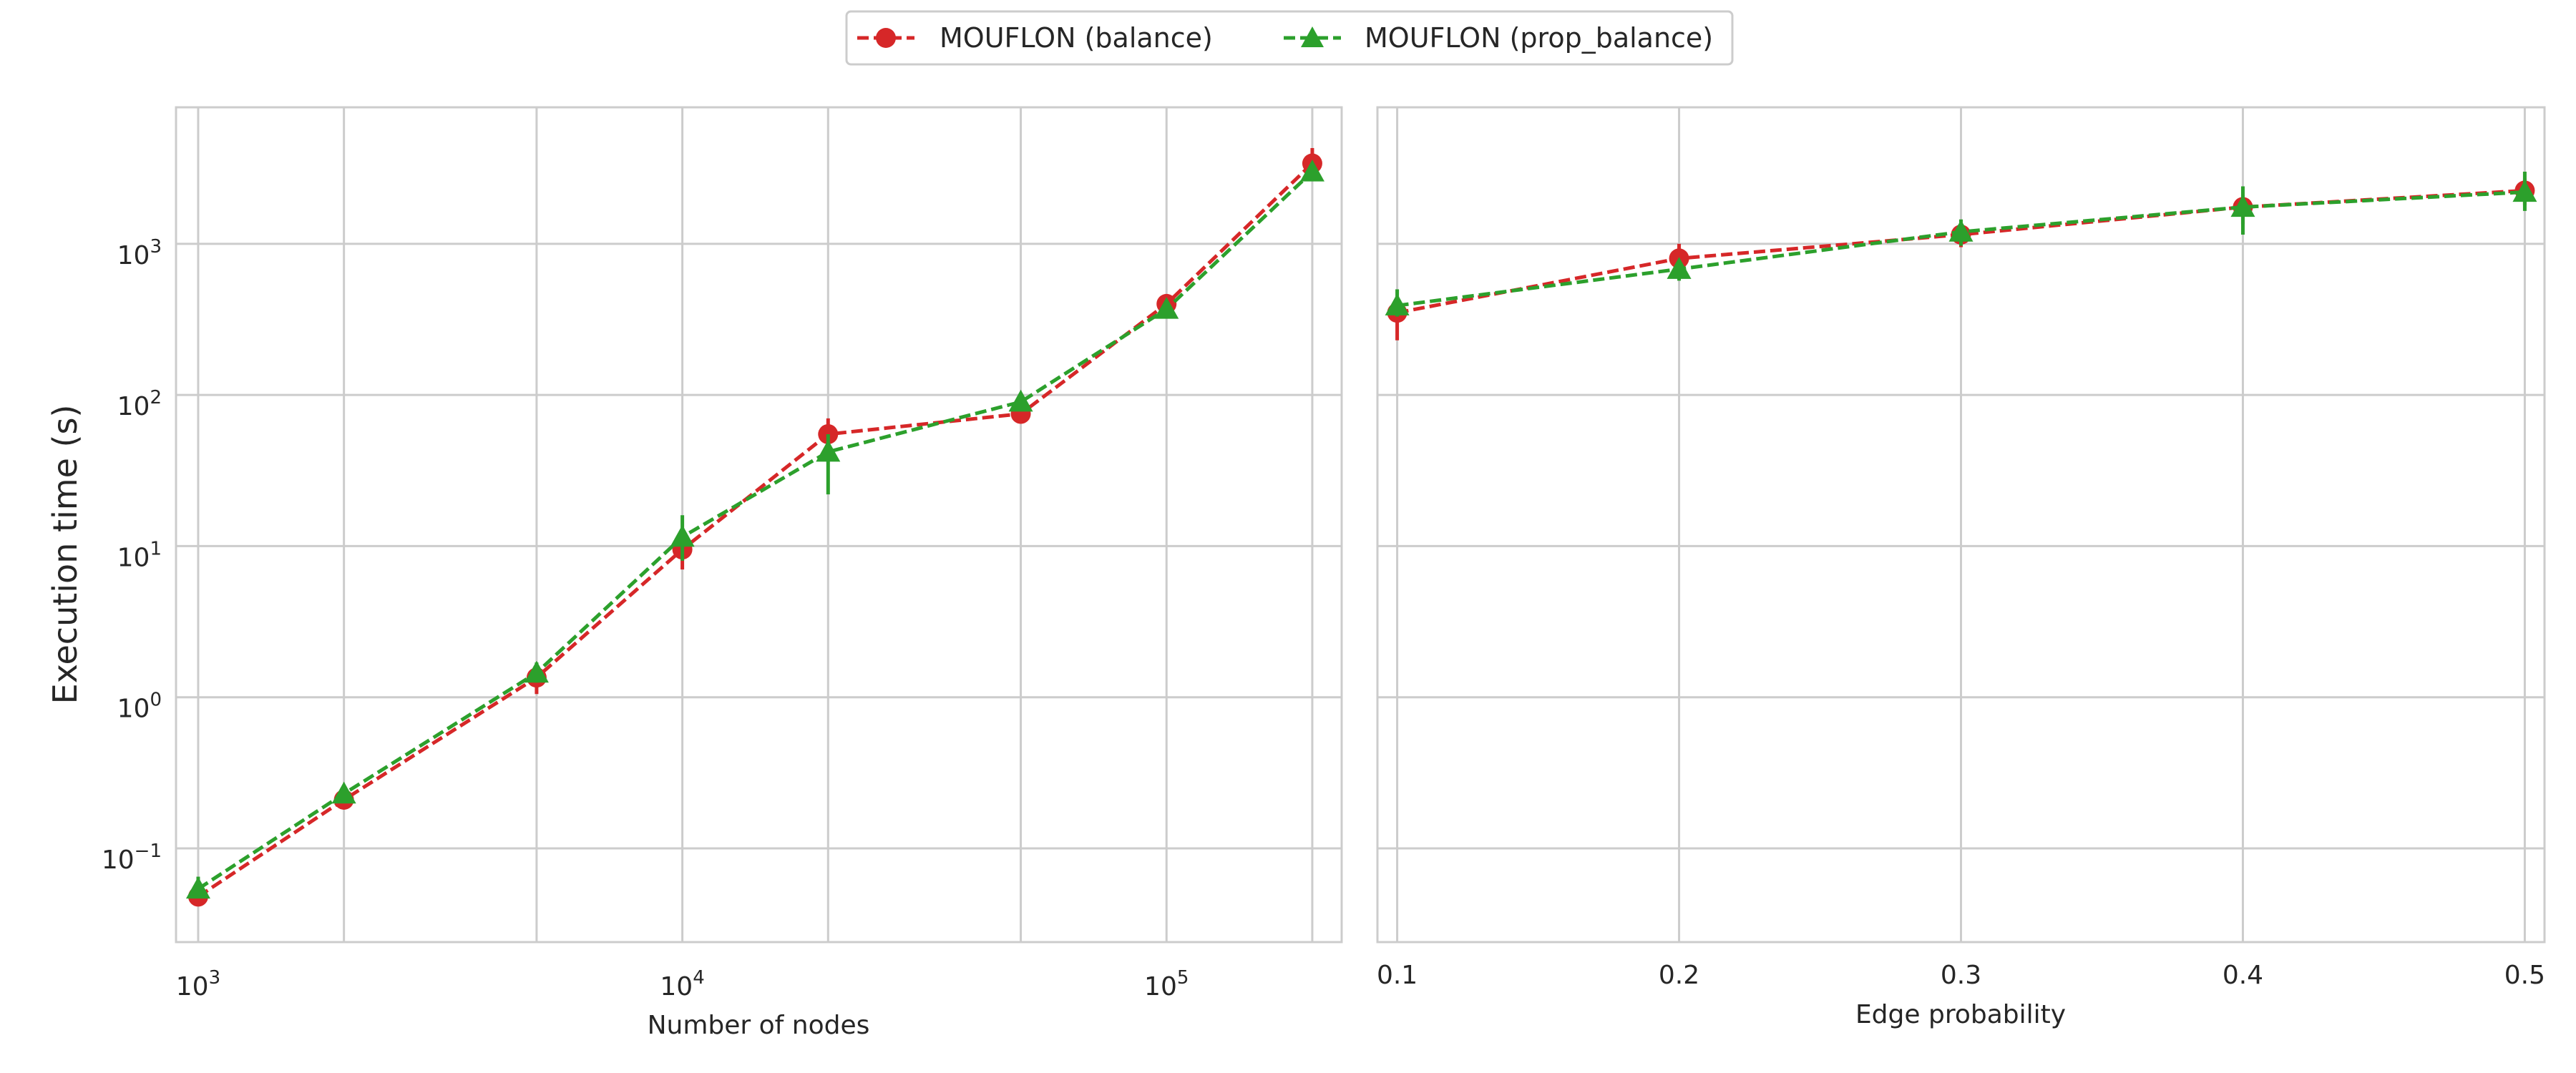 The width and height of the screenshot is (2576, 1073). Describe the element at coordinates (139, 404) in the screenshot. I see `y-tick-label: 10²` at that location.